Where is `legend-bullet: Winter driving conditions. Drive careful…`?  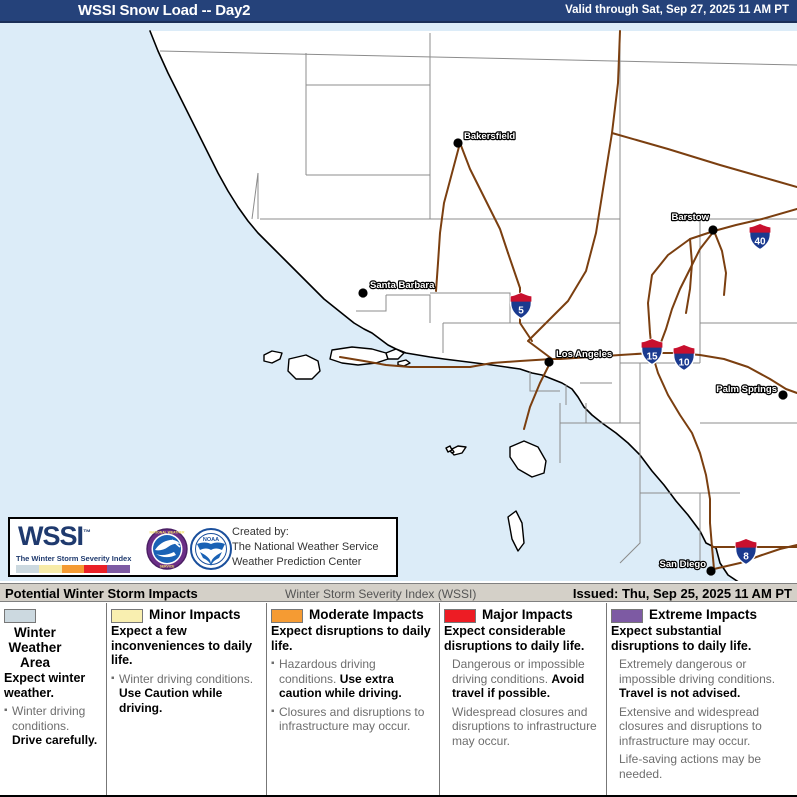 legend-bullet: Winter driving conditions. Drive careful… is located at coordinates (52, 726).